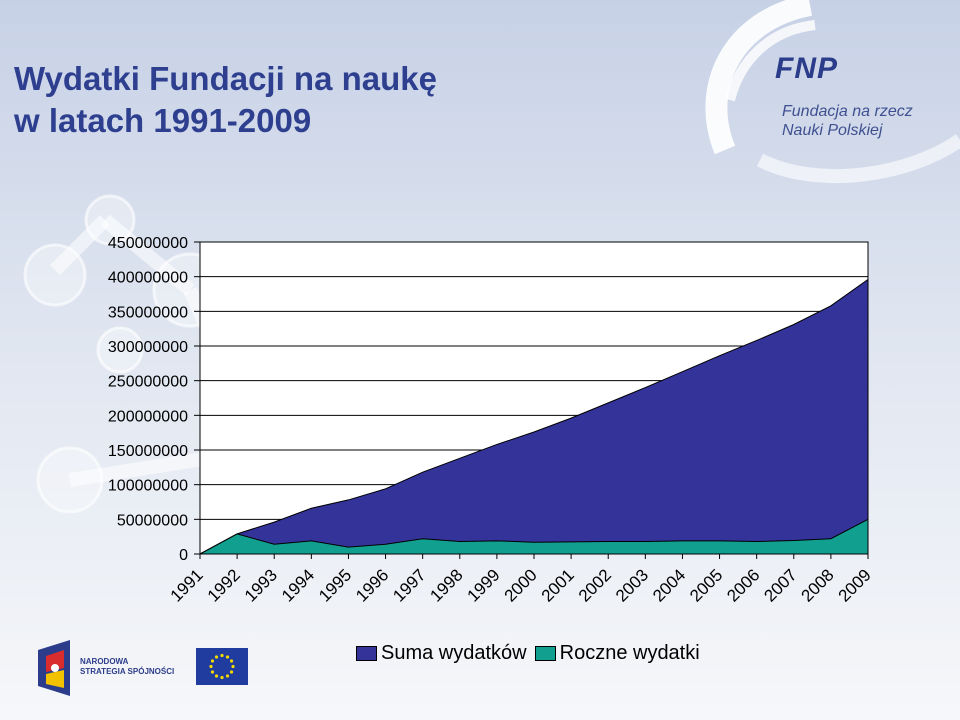 The image size is (960, 720). Describe the element at coordinates (780, 585) in the screenshot. I see `x-tick-label: 2007` at that location.